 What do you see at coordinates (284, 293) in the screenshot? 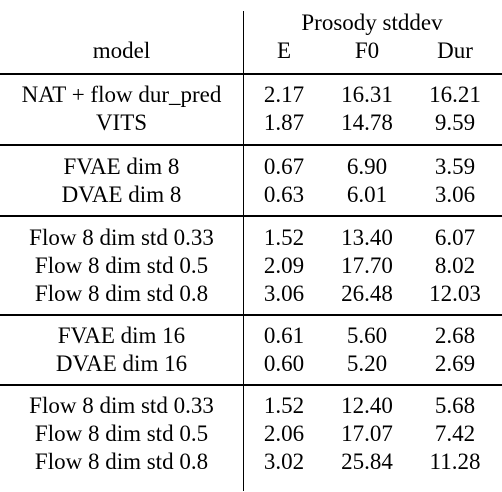
I see `e-cell: 3.06` at bounding box center [284, 293].